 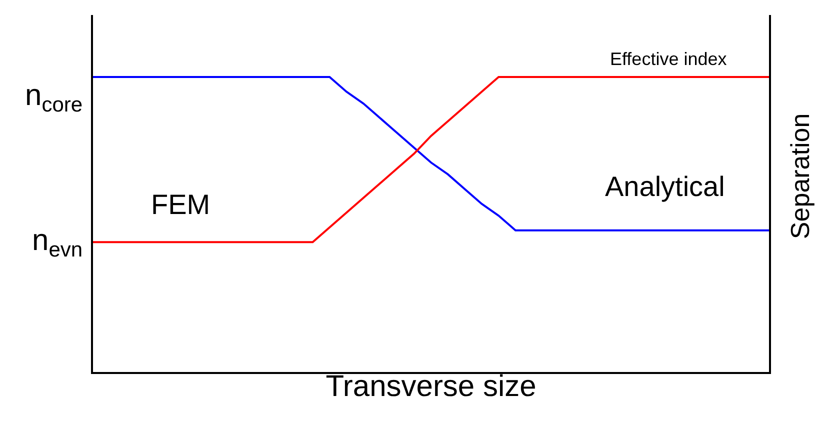 What do you see at coordinates (799, 176) in the screenshot?
I see `text: Separation` at bounding box center [799, 176].